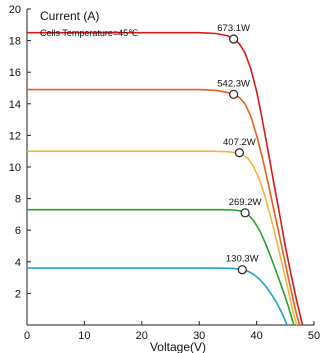  Describe the element at coordinates (142, 336) in the screenshot. I see `x-tick-label: 20` at that location.